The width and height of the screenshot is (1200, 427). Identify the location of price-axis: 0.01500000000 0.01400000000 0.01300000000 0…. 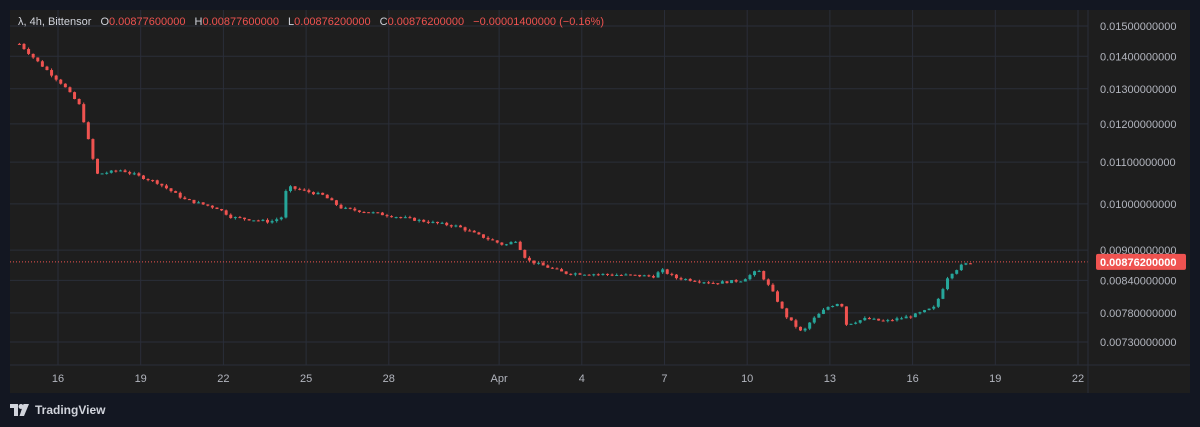
(1138, 185).